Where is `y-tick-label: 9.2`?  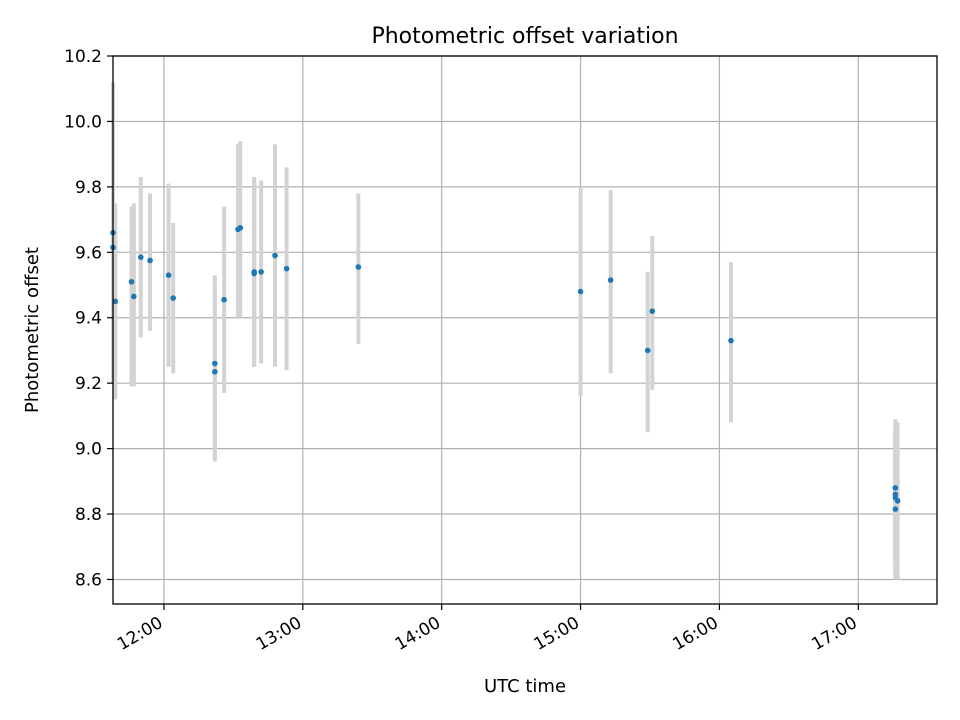 y-tick-label: 9.2 is located at coordinates (88, 384).